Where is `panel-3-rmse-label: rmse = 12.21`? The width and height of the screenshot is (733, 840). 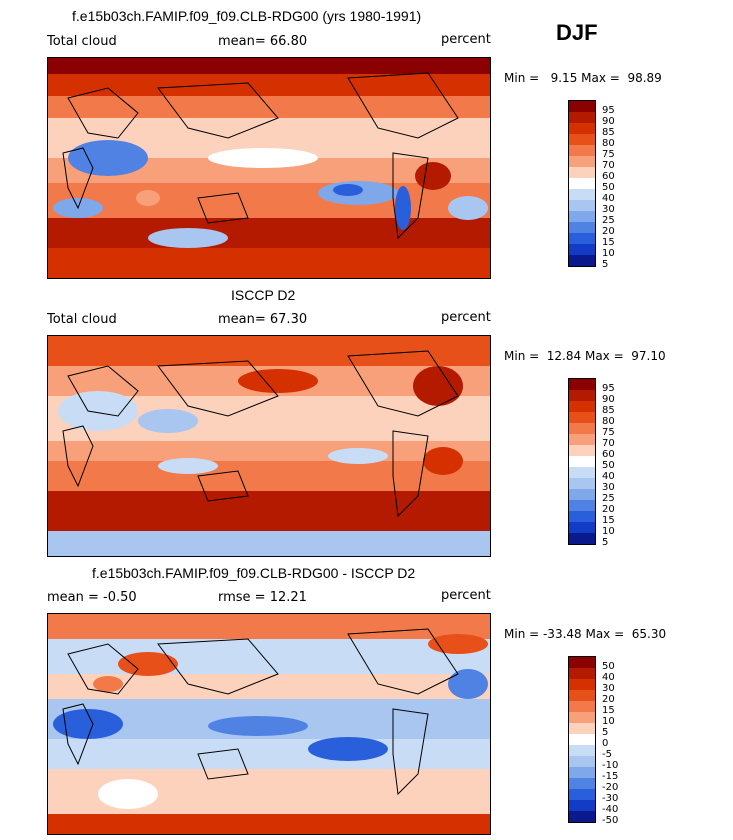
panel-3-rmse-label: rmse = 12.21 is located at coordinates (262, 597).